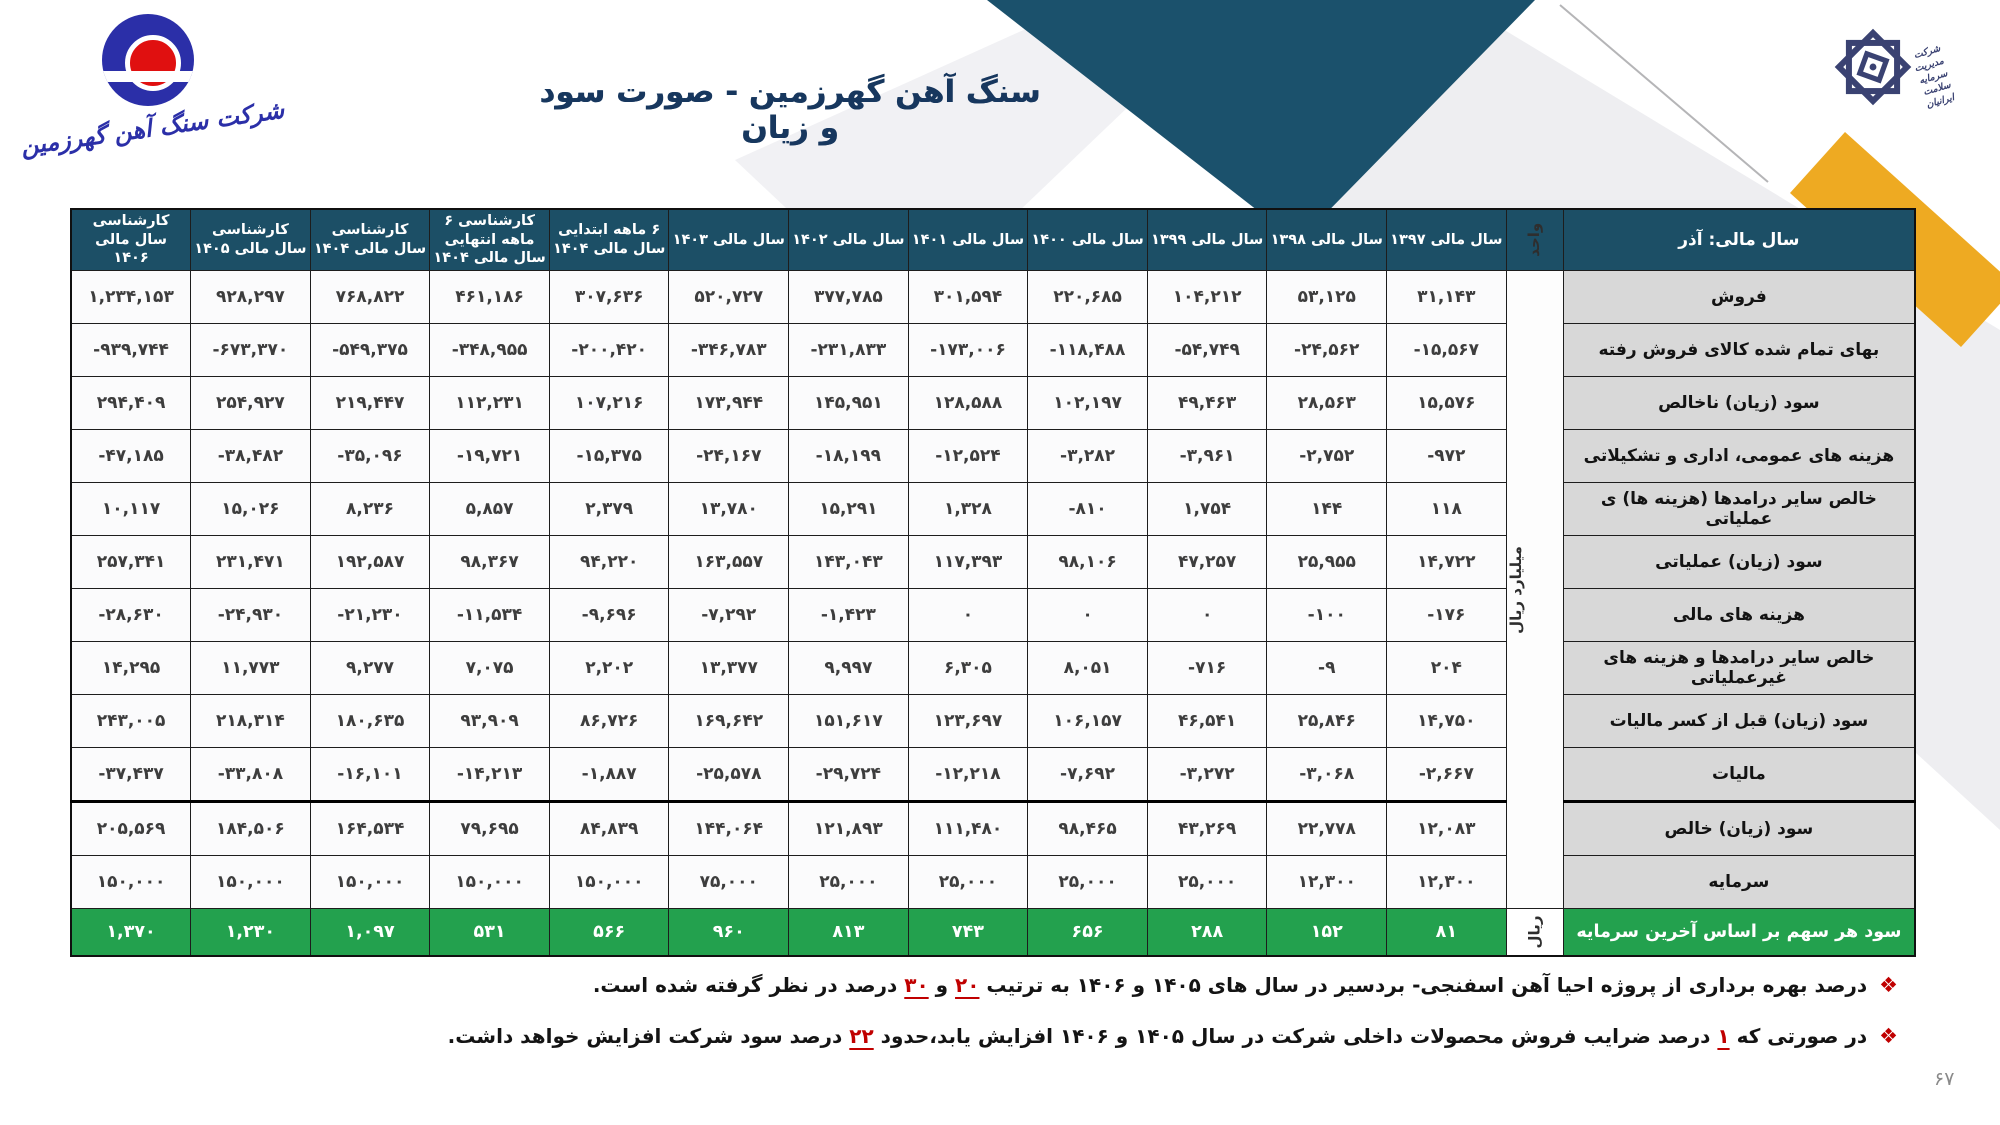 The image size is (2000, 1125). Describe the element at coordinates (1446, 350) in the screenshot. I see `value-cell: -۱۵,۵۶۷` at that location.